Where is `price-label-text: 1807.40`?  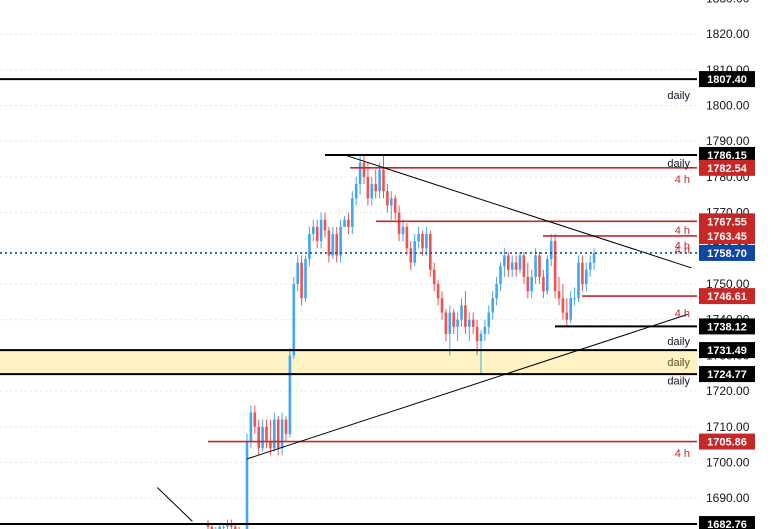 price-label-text: 1807.40 is located at coordinates (727, 80).